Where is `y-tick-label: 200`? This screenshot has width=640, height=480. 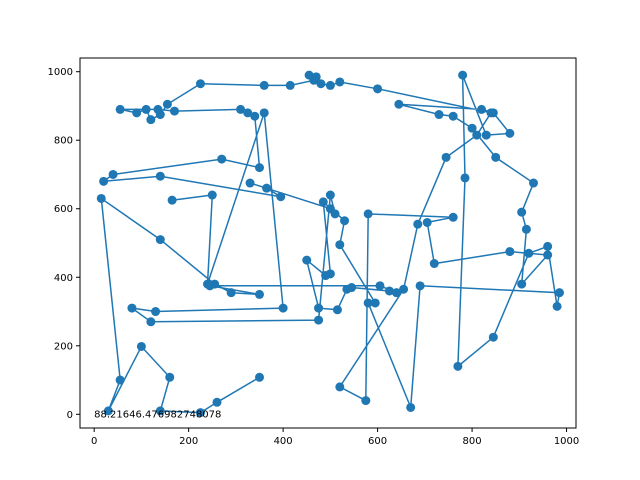 y-tick-label: 200 is located at coordinates (63, 346).